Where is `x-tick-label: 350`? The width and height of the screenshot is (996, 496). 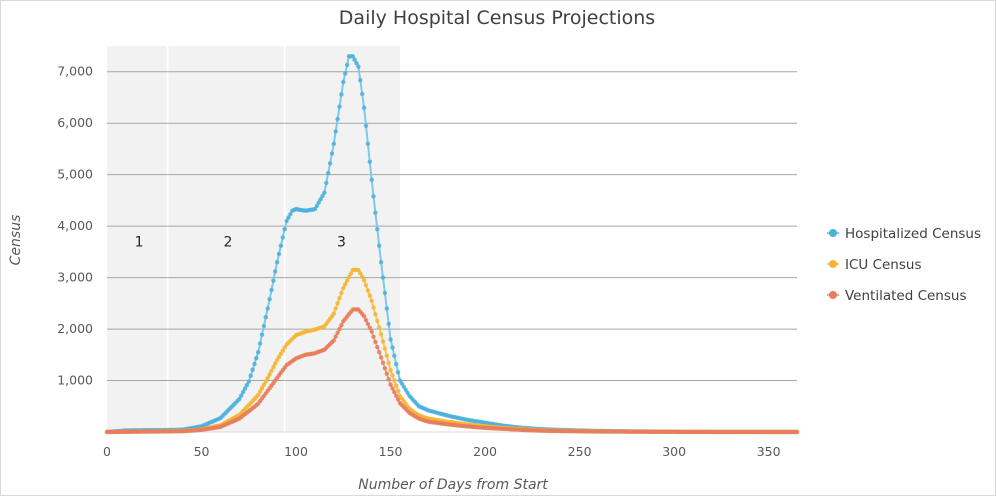 x-tick-label: 350 is located at coordinates (769, 451).